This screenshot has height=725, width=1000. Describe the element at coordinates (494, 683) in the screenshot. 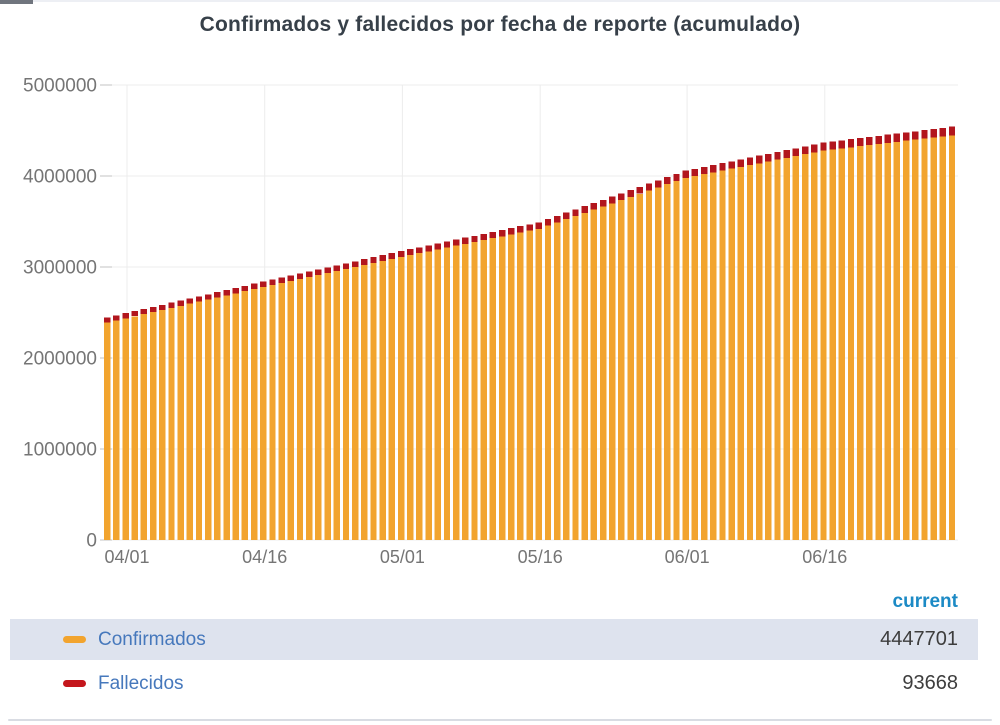

I see `legend-row-fallecidos: Fallecidos 93668` at that location.